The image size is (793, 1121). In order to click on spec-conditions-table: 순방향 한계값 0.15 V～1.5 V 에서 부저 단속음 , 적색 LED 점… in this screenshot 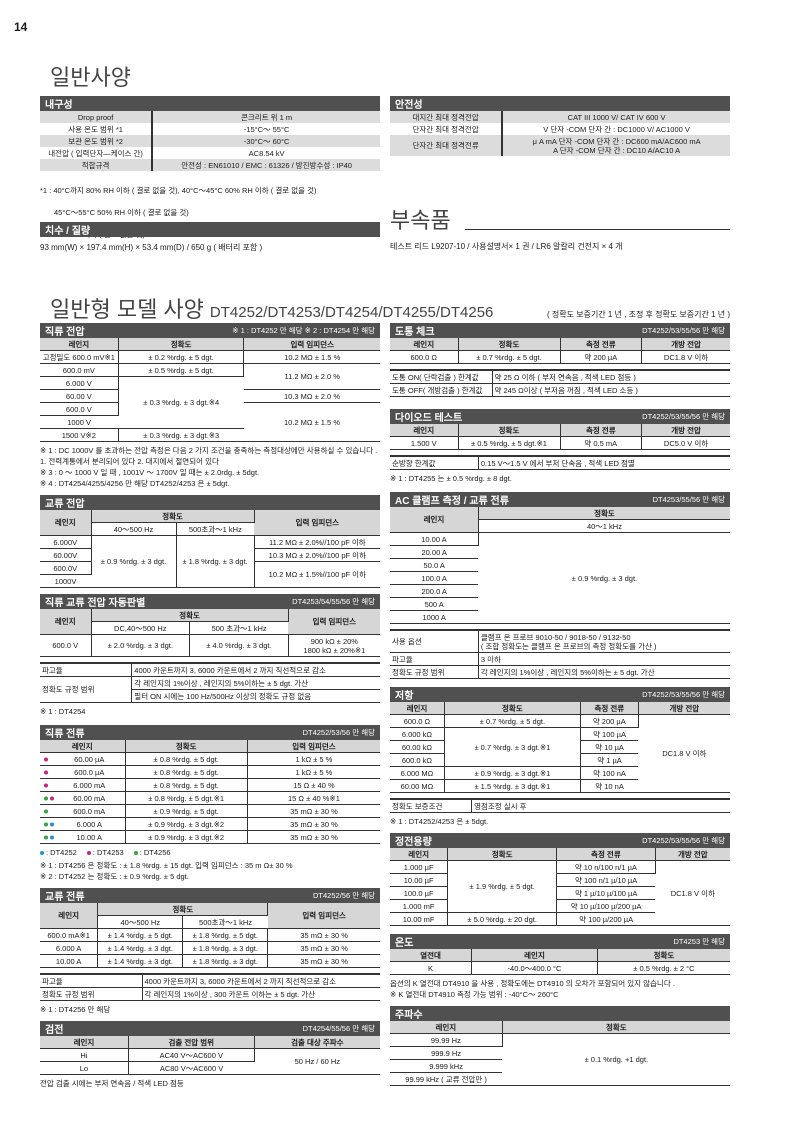, I will do `click(560, 462)`.